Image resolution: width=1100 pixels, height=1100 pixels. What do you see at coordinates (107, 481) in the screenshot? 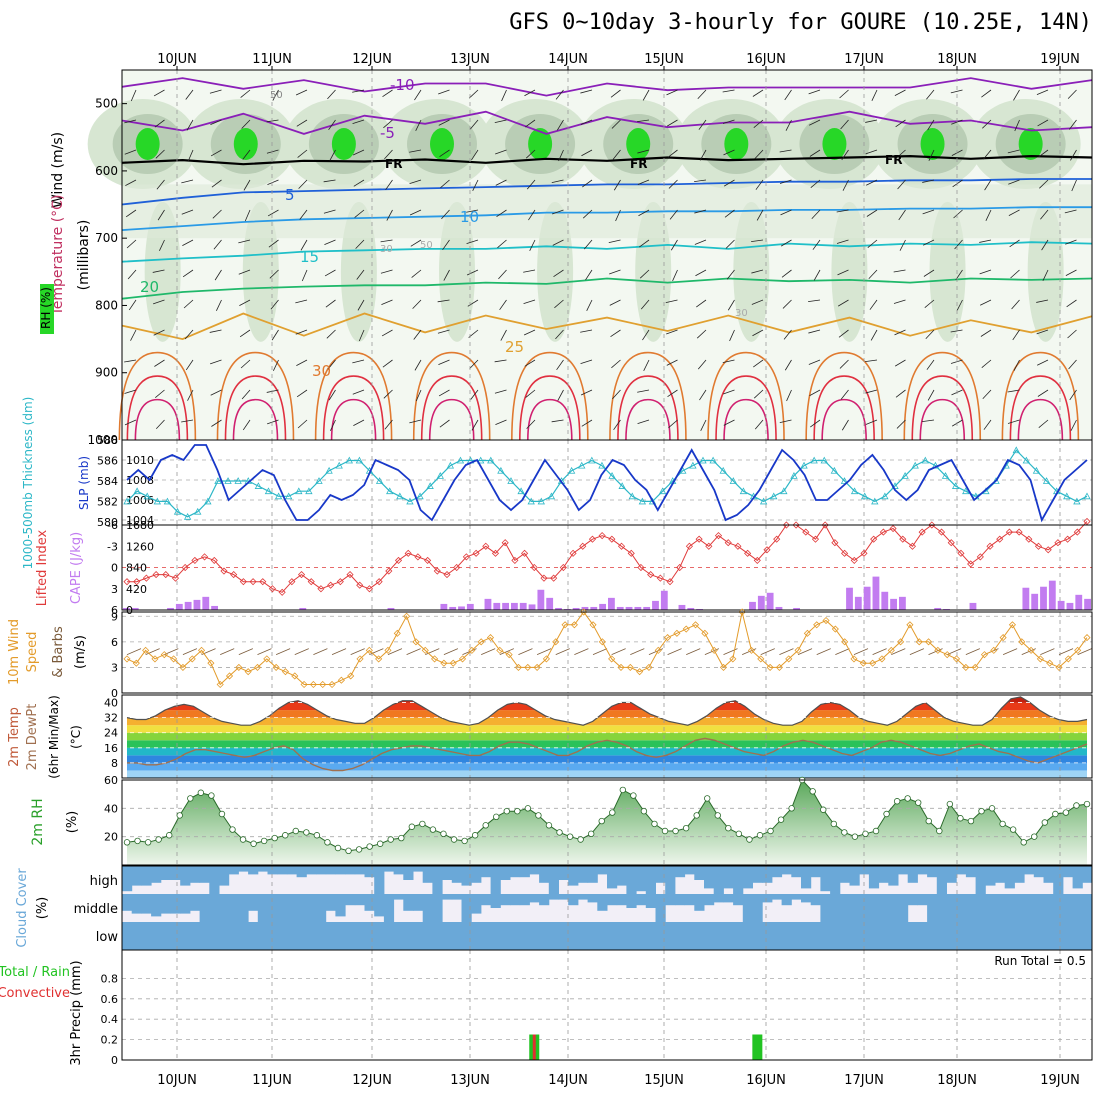
I see `thickness-tick-label: 584` at bounding box center [107, 481].